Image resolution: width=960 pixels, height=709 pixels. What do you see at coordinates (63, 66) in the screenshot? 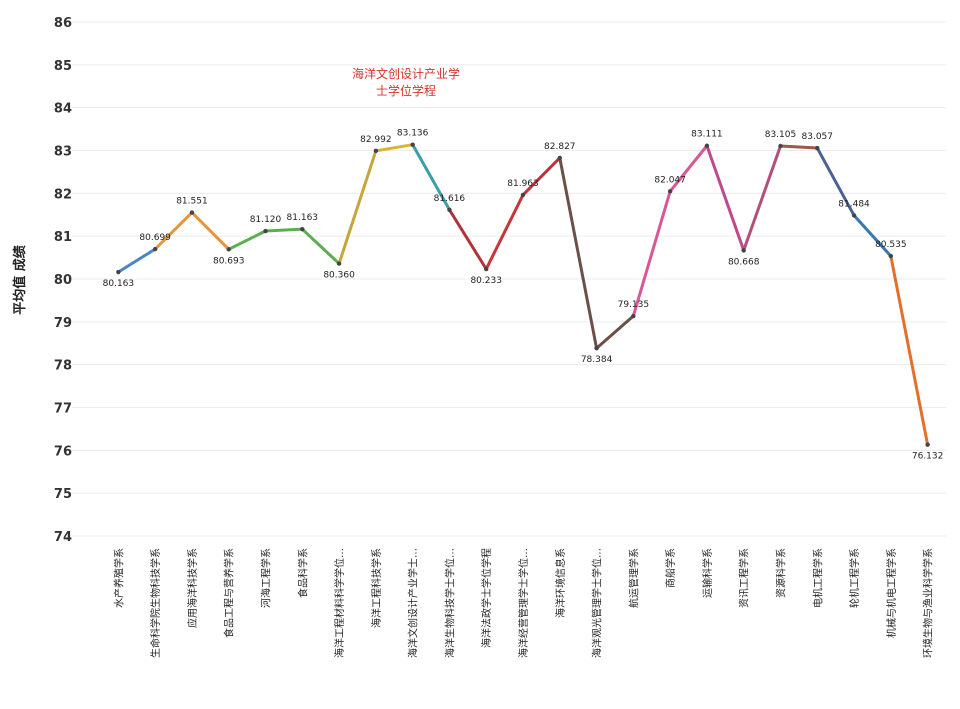
I see `y-tick-label: 85` at bounding box center [63, 66].